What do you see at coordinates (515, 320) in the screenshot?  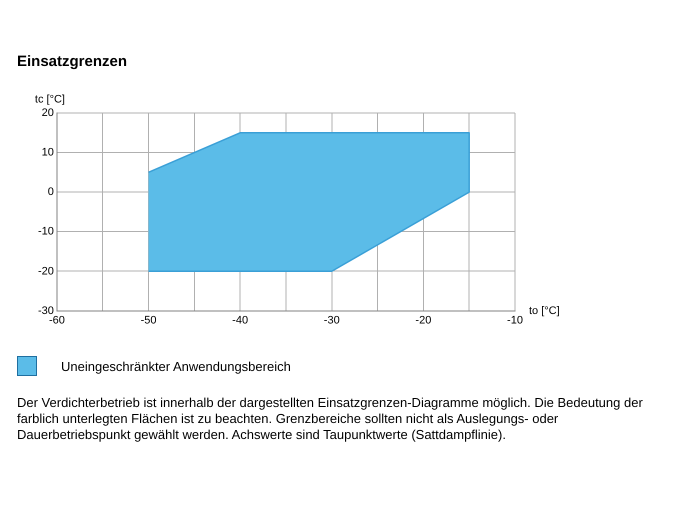 I see `x-tick-label: -10` at bounding box center [515, 320].